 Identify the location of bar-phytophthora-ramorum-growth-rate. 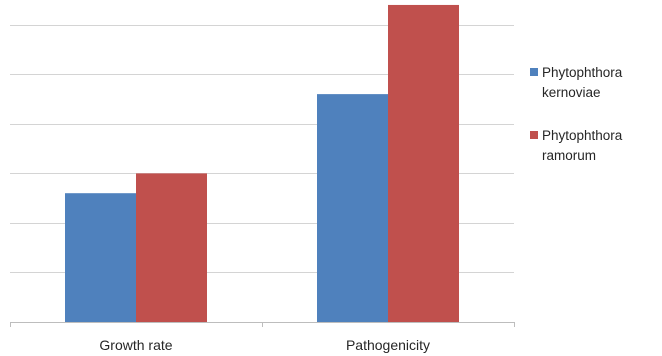
(171, 247).